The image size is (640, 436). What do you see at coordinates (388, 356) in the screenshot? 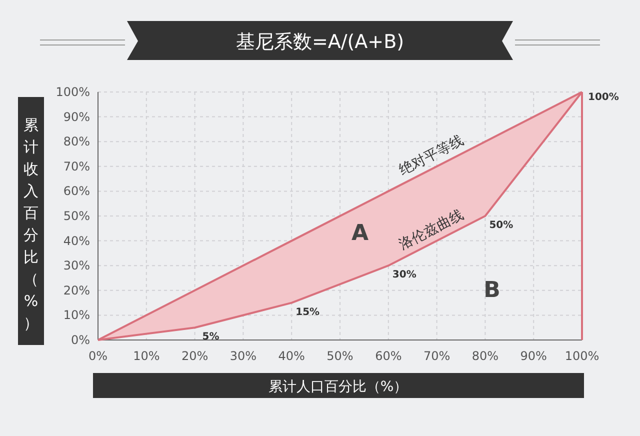
I see `x-tick-label: 60%` at bounding box center [388, 356].